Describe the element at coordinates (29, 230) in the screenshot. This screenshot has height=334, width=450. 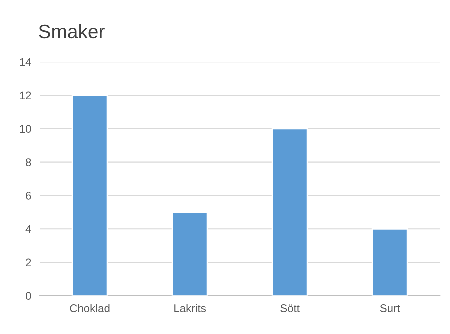
I see `y-tick-label: 4` at that location.